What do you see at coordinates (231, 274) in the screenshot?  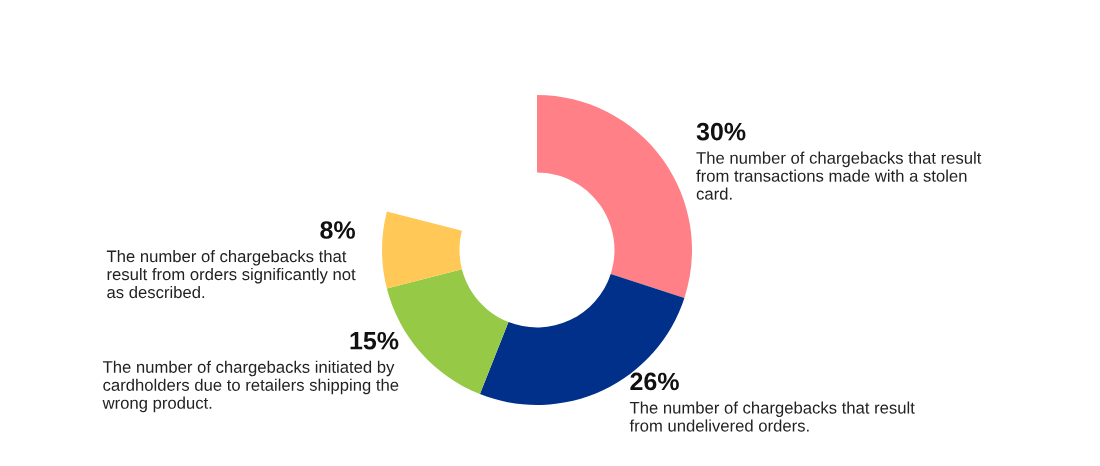 I see `slice-label: The number of chargebacks that result from orders significantly not as described.` at bounding box center [231, 274].